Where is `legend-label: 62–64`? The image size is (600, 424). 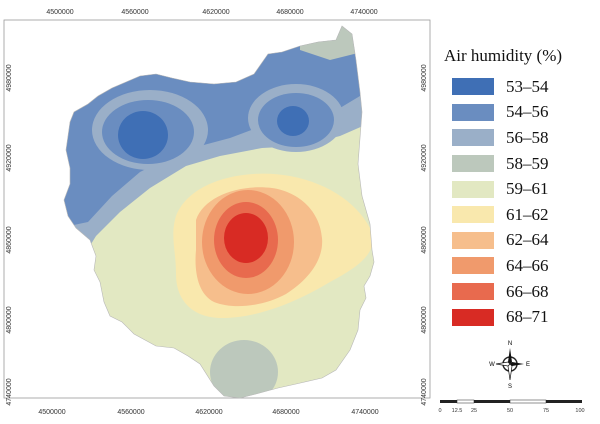
legend-label: 62–64 is located at coordinates (527, 240).